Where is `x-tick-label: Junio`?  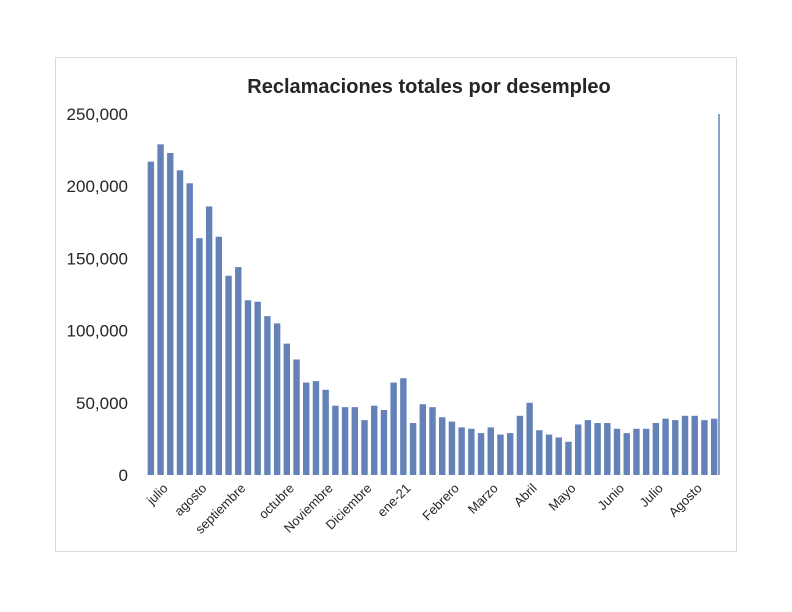
x-tick-label: Junio is located at coordinates (611, 497).